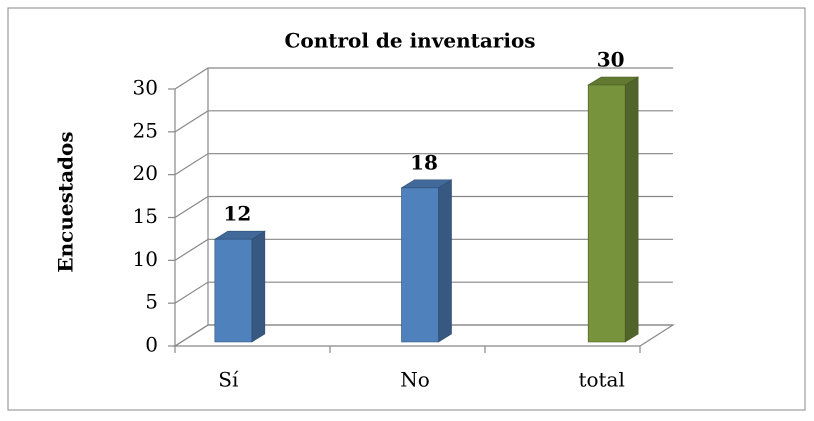  Describe the element at coordinates (601, 380) in the screenshot. I see `x-tick-label: total` at that location.